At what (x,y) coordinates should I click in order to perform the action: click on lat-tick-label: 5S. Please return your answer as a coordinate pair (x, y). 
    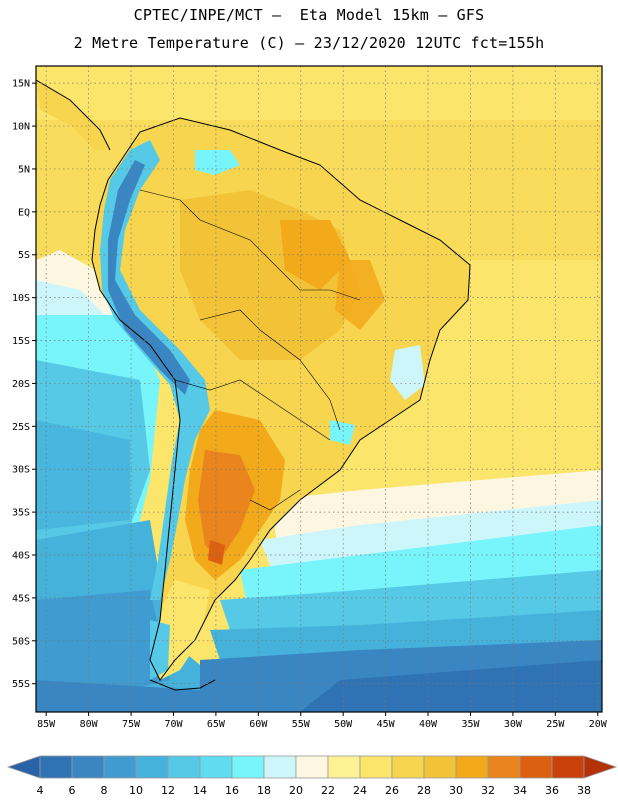
    Looking at the image, I should click on (24, 255).